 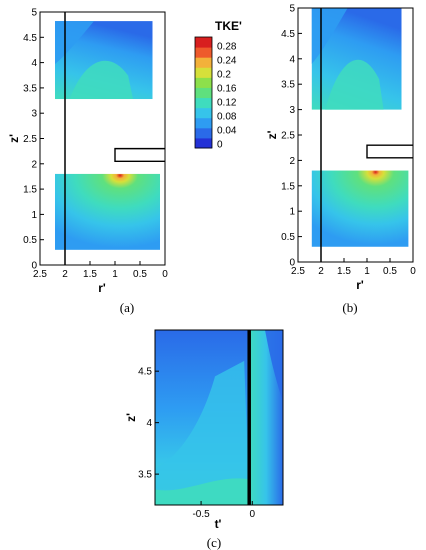 What do you see at coordinates (227, 103) in the screenshot?
I see `colorbar-label: 0.12` at bounding box center [227, 103].